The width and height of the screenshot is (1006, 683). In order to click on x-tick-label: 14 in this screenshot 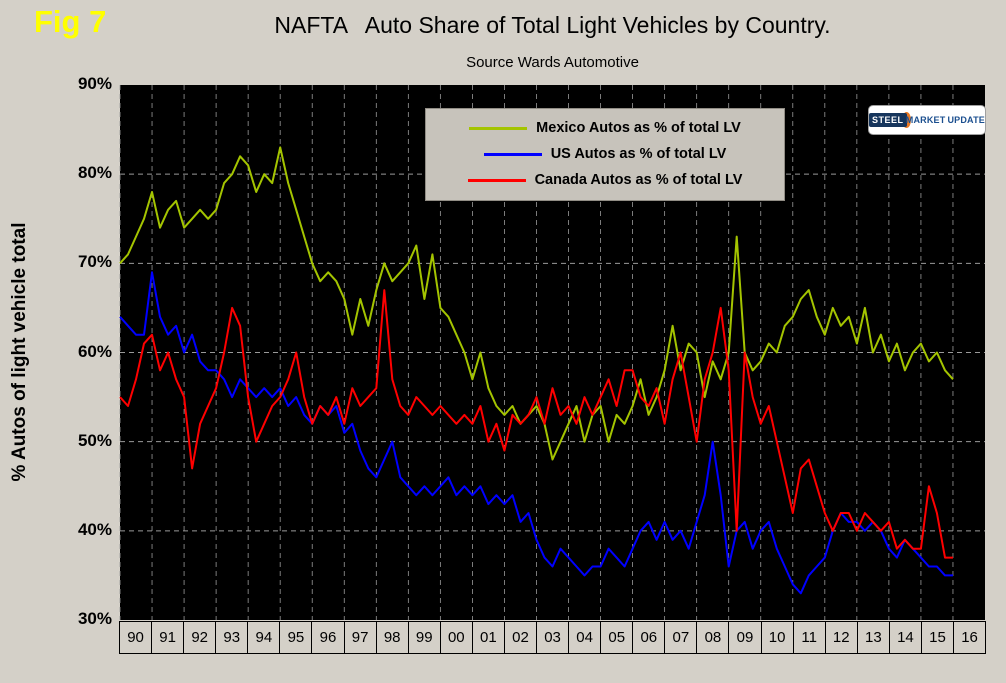, I will do `click(905, 637)`.